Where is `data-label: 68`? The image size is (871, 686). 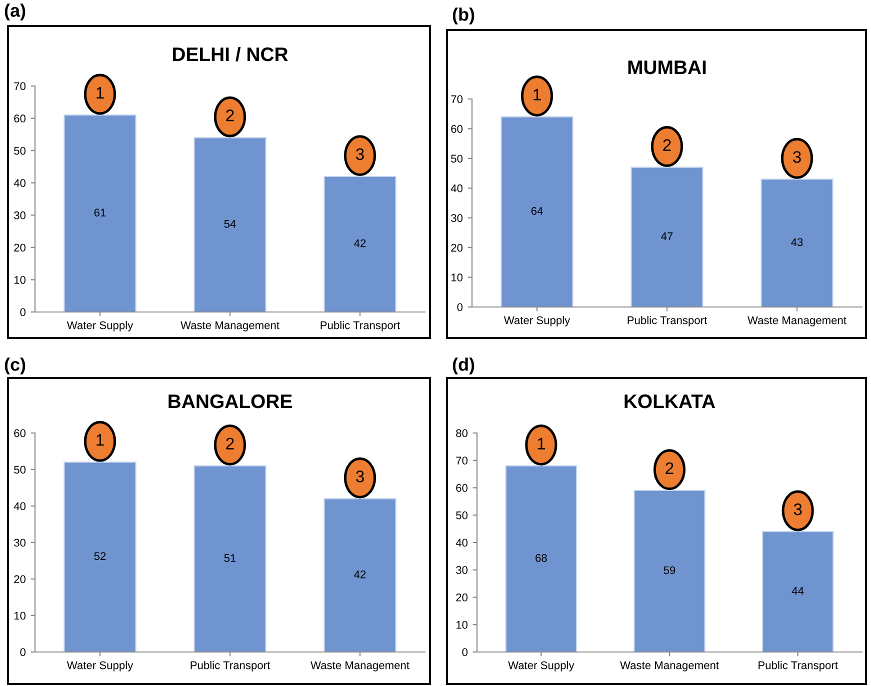 data-label: 68 is located at coordinates (541, 558).